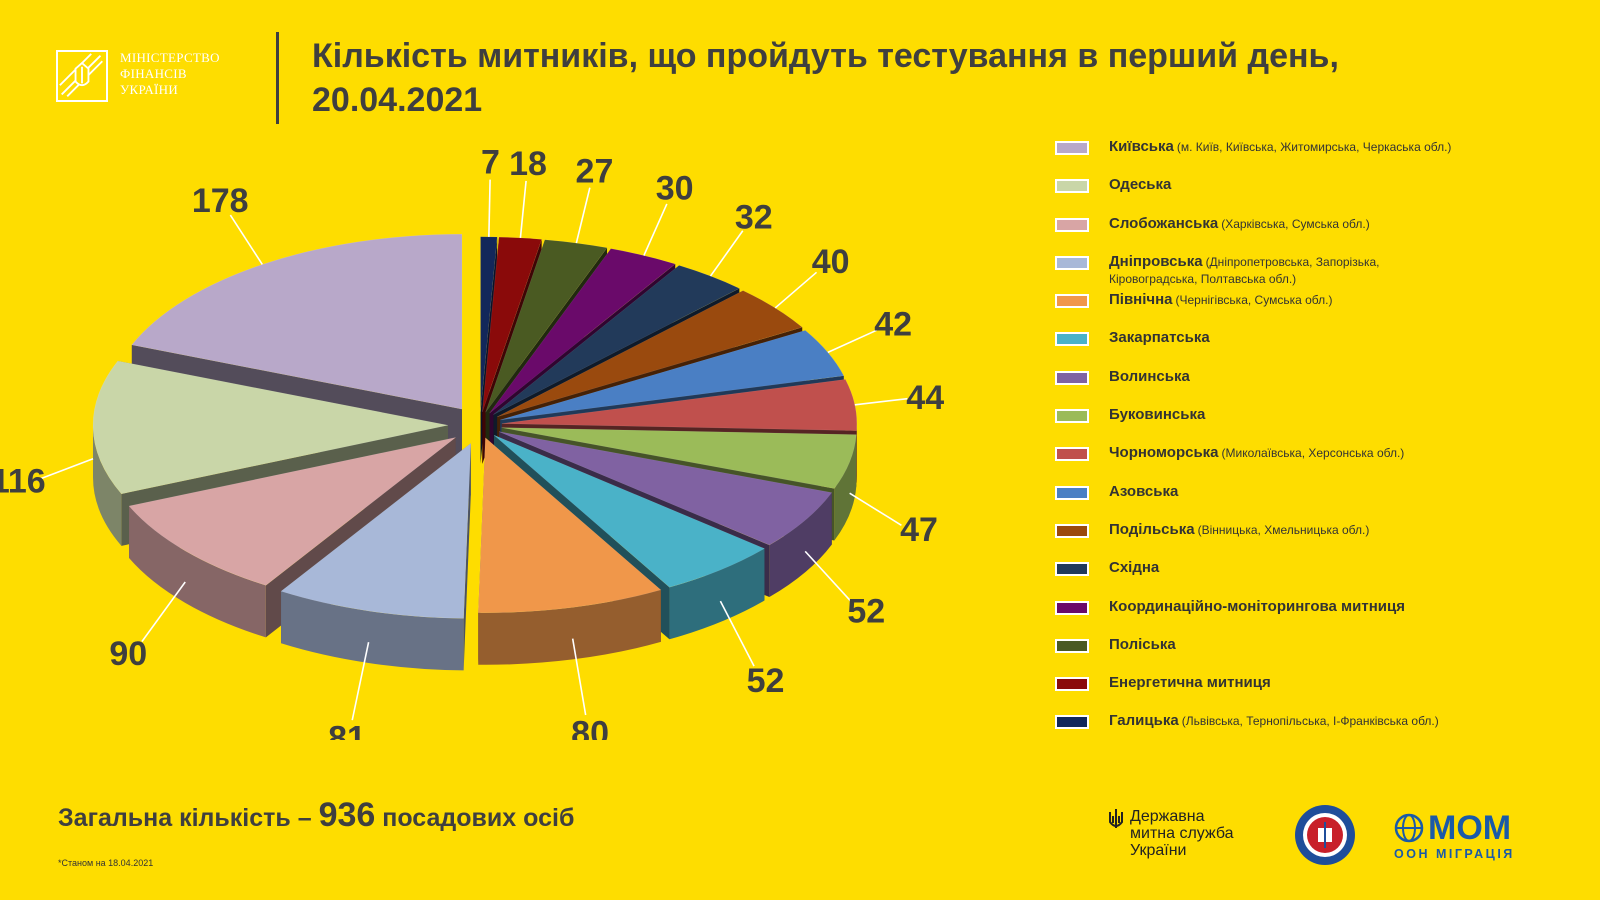 Image resolution: width=1600 pixels, height=900 pixels. What do you see at coordinates (1157, 414) in the screenshot?
I see `legend-text: Буковинська` at bounding box center [1157, 414].